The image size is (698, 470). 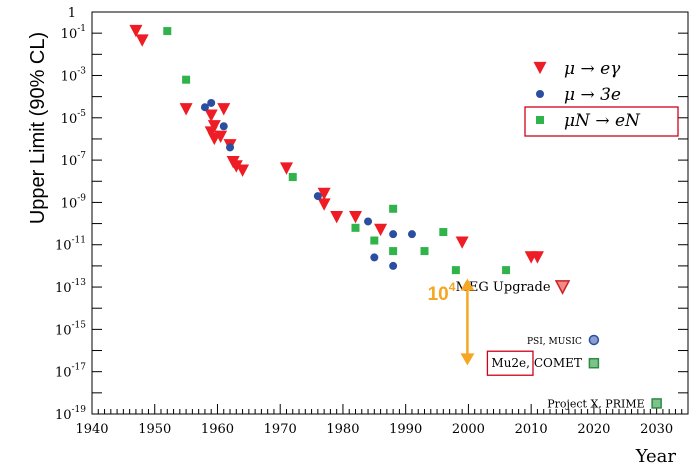 What do you see at coordinates (540, 68) in the screenshot?
I see `legend-marker-triangle` at bounding box center [540, 68].